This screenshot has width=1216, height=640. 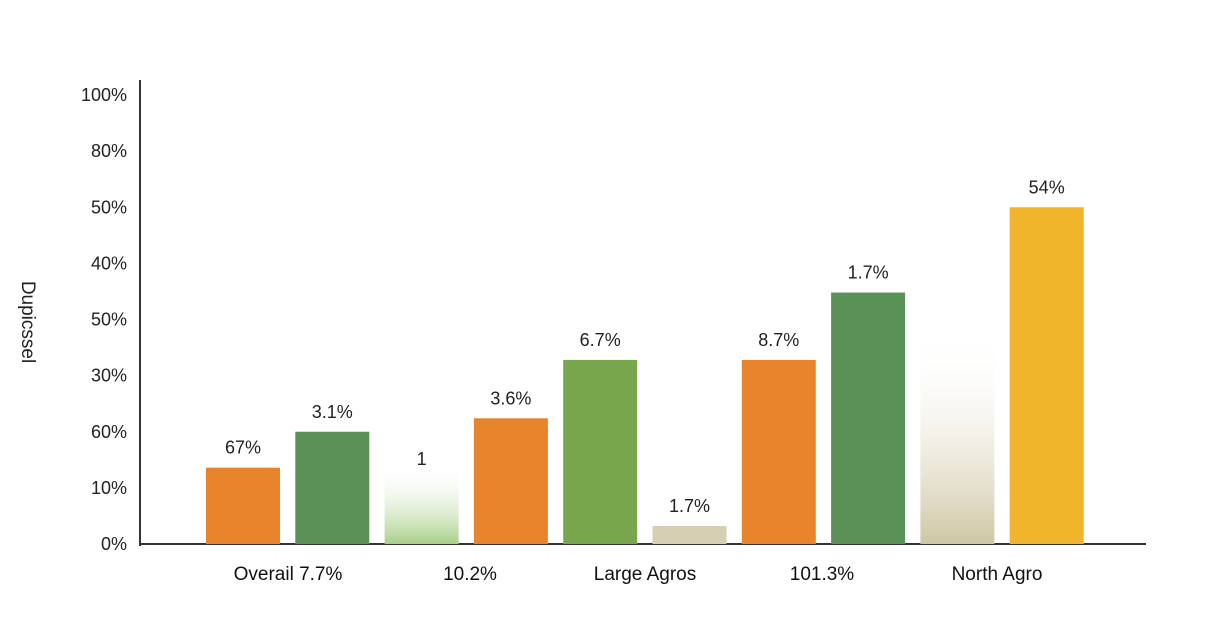 What do you see at coordinates (470, 574) in the screenshot?
I see `category-label: 10.2%` at bounding box center [470, 574].